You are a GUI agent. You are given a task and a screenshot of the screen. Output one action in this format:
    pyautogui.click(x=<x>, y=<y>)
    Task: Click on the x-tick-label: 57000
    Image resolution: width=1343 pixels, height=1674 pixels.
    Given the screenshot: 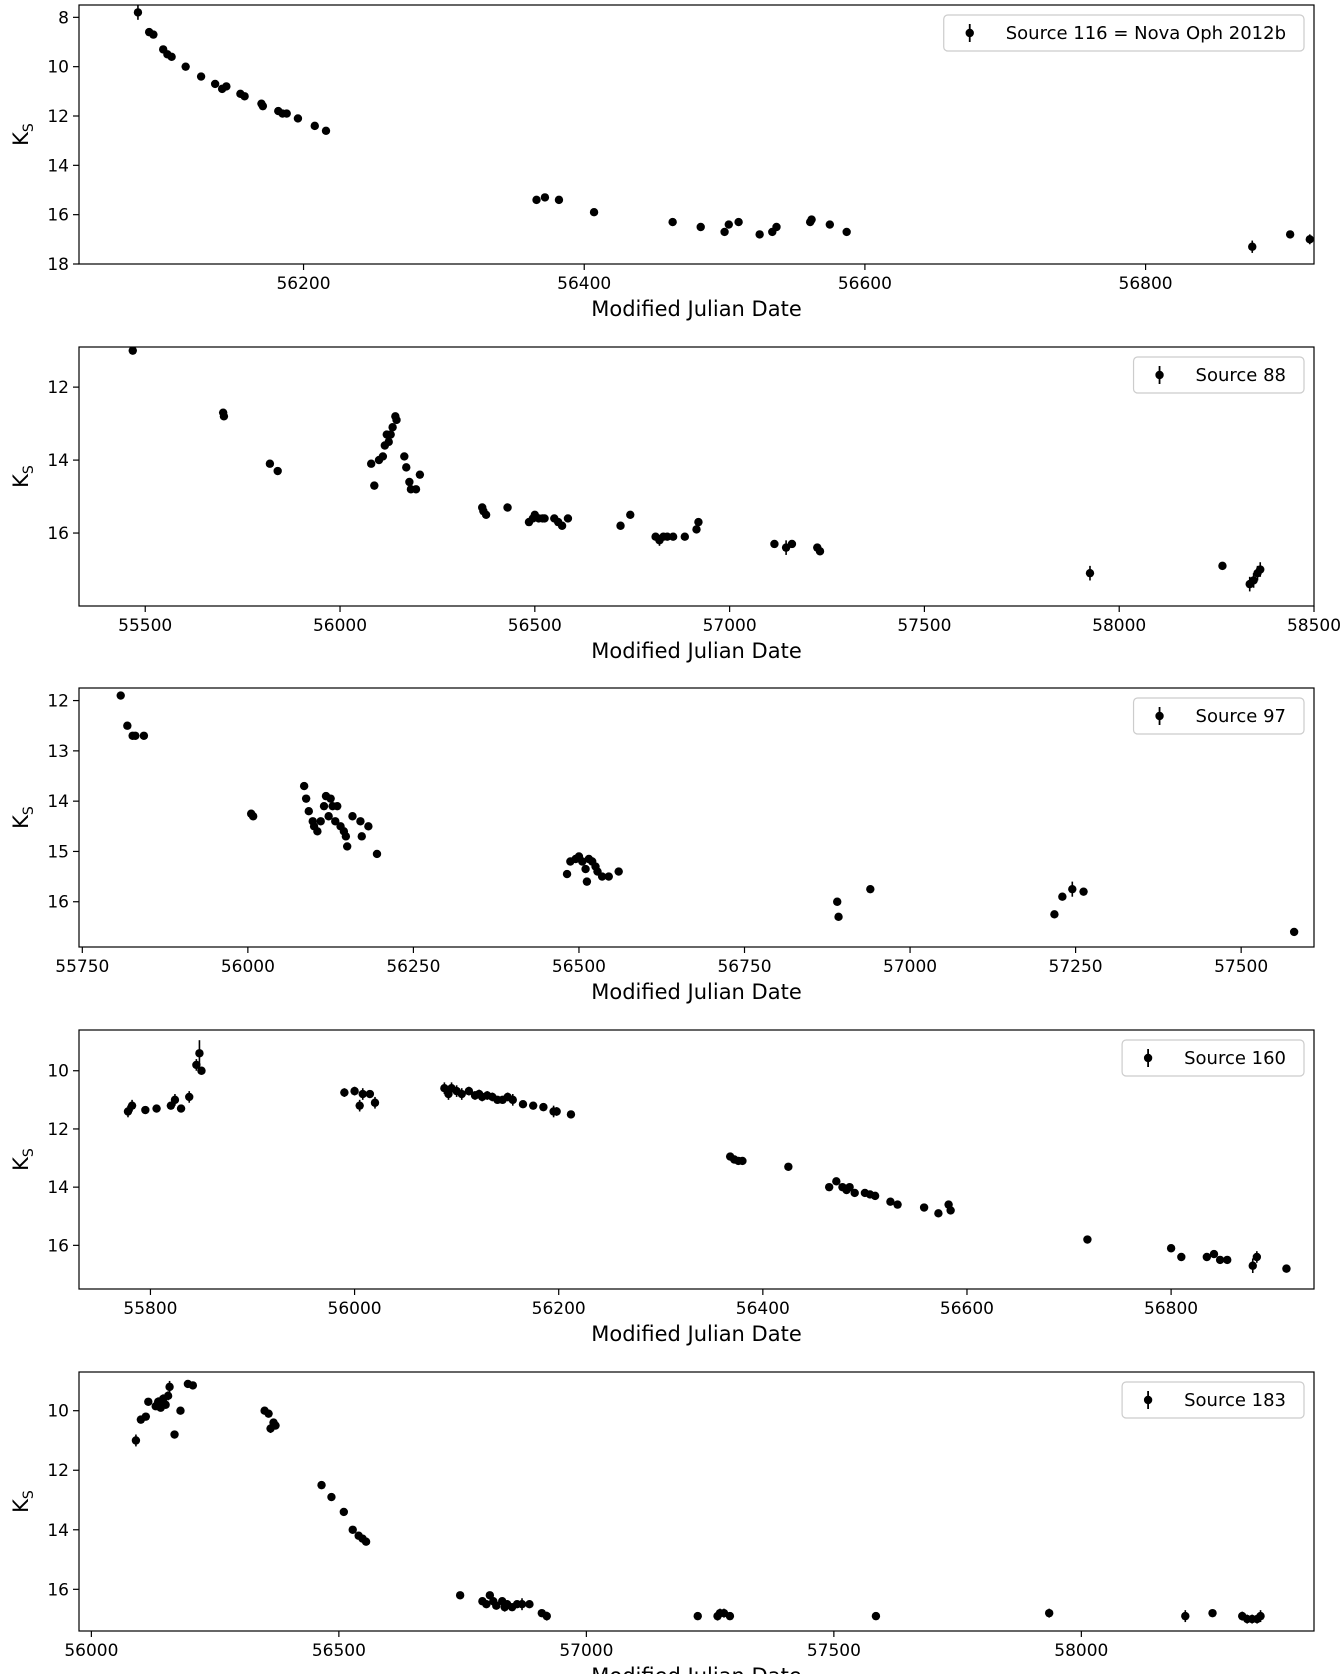 What is the action you would take?
    pyautogui.click(x=910, y=967)
    